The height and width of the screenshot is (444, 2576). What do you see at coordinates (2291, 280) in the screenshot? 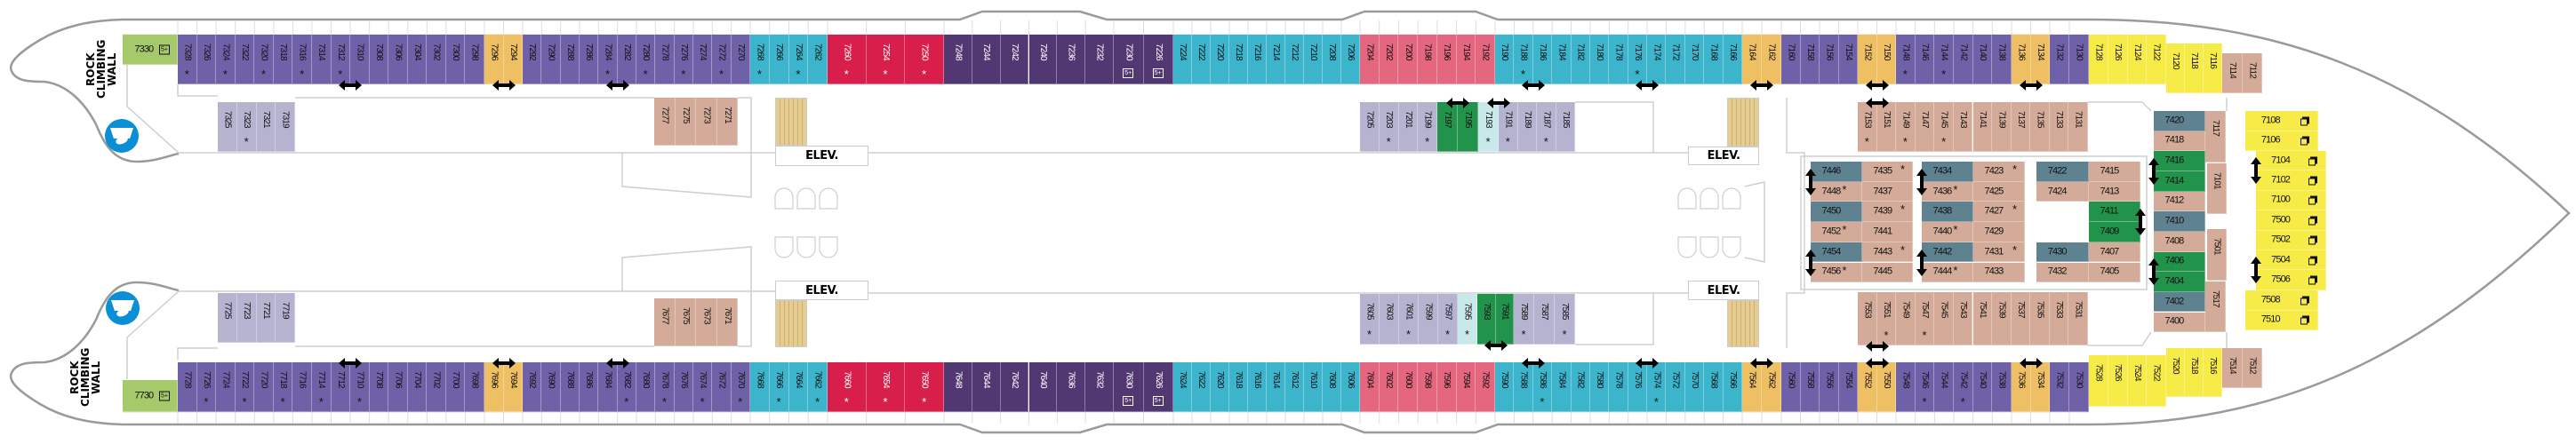
I see `cabin-7506: 7506` at bounding box center [2291, 280].